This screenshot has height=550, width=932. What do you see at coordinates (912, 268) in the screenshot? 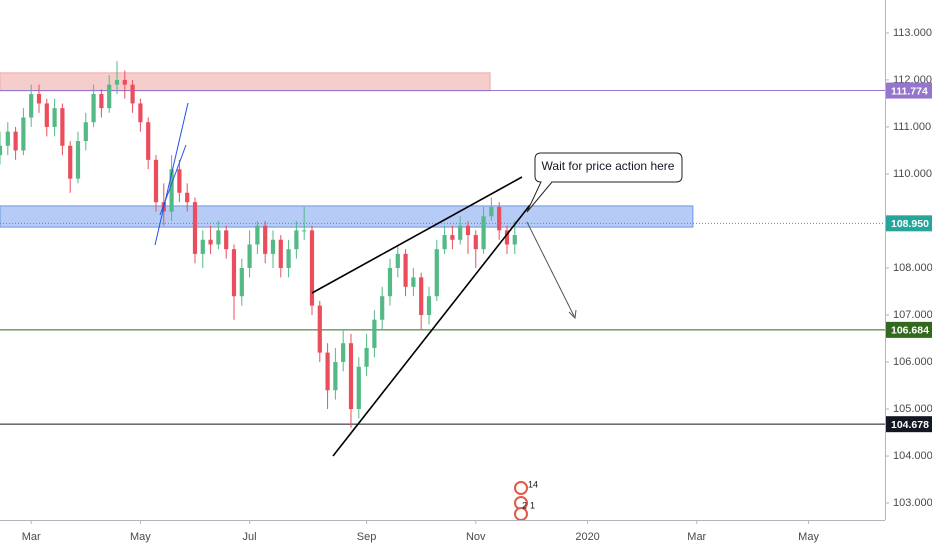
I see `y-tick-label: 108.000` at bounding box center [912, 268].